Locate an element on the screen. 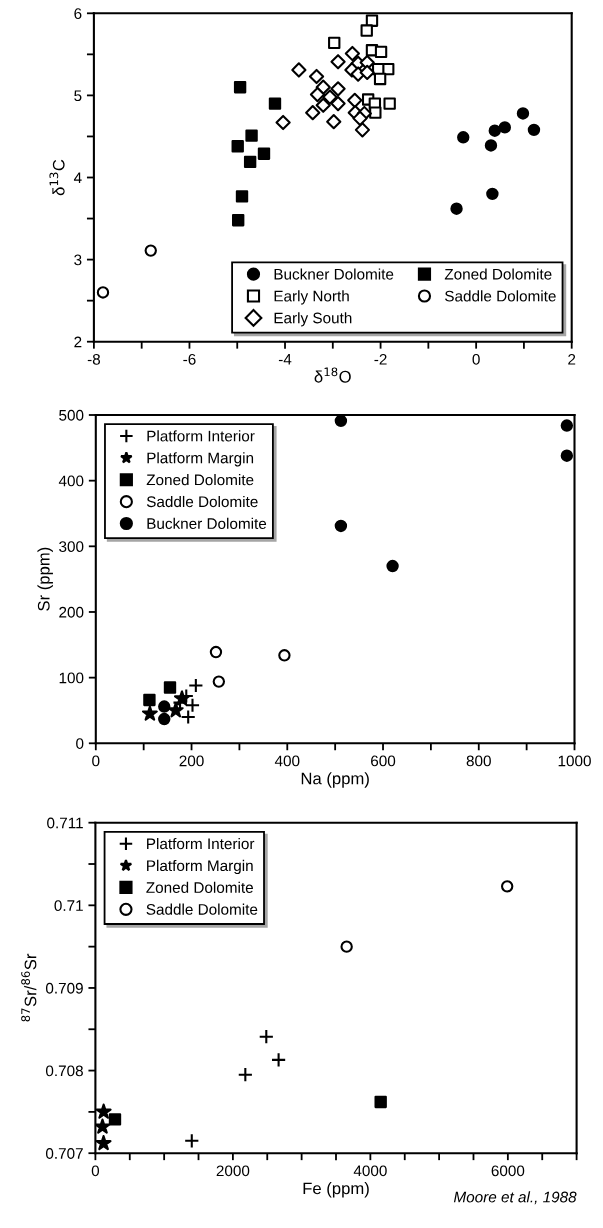 This screenshot has height=1228, width=603. y-tick-label: 0.708 is located at coordinates (64, 1071).